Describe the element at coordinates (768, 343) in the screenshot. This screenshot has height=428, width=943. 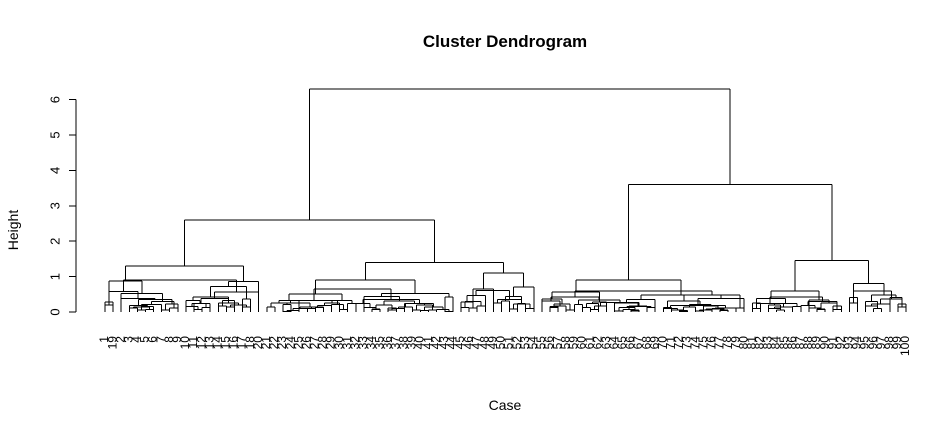
I see `leaf-label: 83` at that location.